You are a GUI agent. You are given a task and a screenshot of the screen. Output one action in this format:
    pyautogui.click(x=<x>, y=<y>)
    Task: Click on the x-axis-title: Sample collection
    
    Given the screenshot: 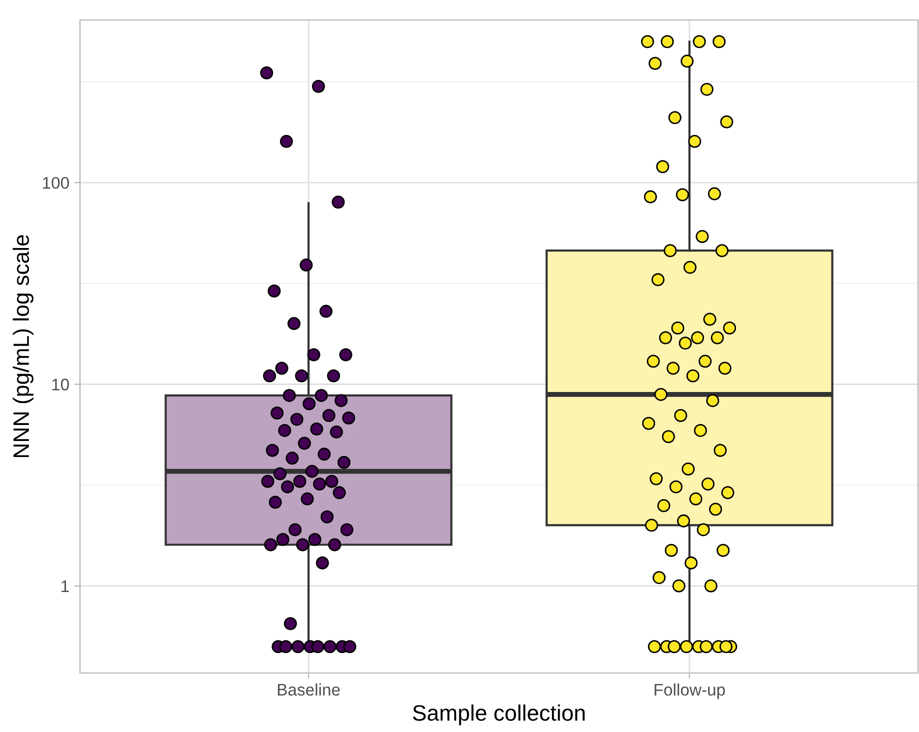 What is the action you would take?
    pyautogui.click(x=498, y=715)
    